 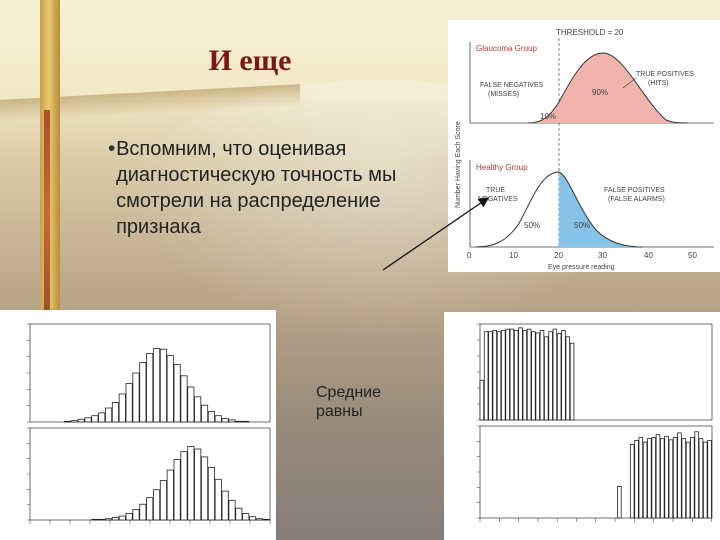 I want to click on x-tick-10: 10, so click(x=513, y=255).